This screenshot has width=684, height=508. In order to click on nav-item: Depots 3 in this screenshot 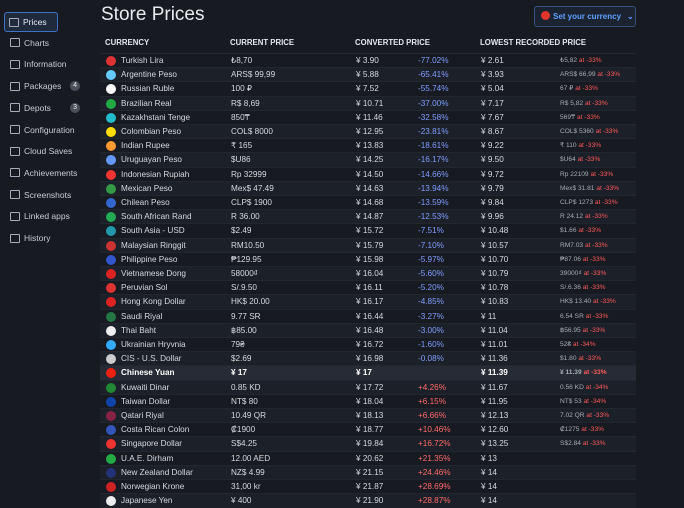, I will do `click(46, 108)`.